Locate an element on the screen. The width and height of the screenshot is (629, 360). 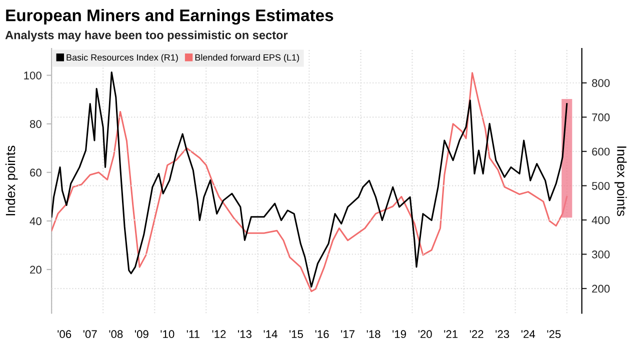
x-tick-label: '08 is located at coordinates (116, 334).